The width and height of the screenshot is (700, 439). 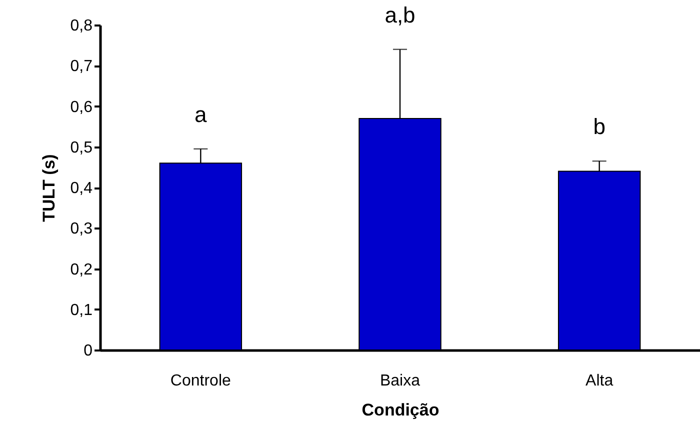 What do you see at coordinates (81, 107) in the screenshot?
I see `y-tick-label: 0,6` at bounding box center [81, 107].